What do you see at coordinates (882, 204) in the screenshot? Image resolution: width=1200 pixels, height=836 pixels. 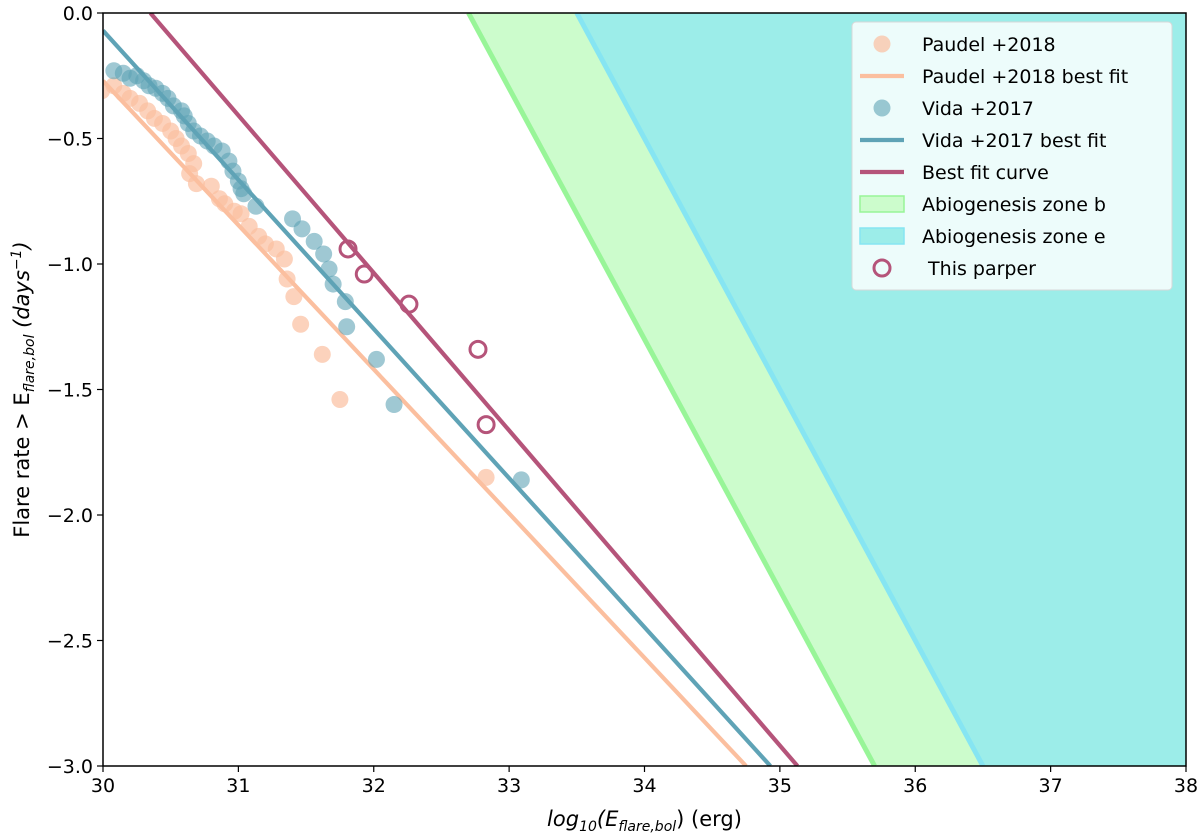 I see `legend-zone-b-patch` at bounding box center [882, 204].